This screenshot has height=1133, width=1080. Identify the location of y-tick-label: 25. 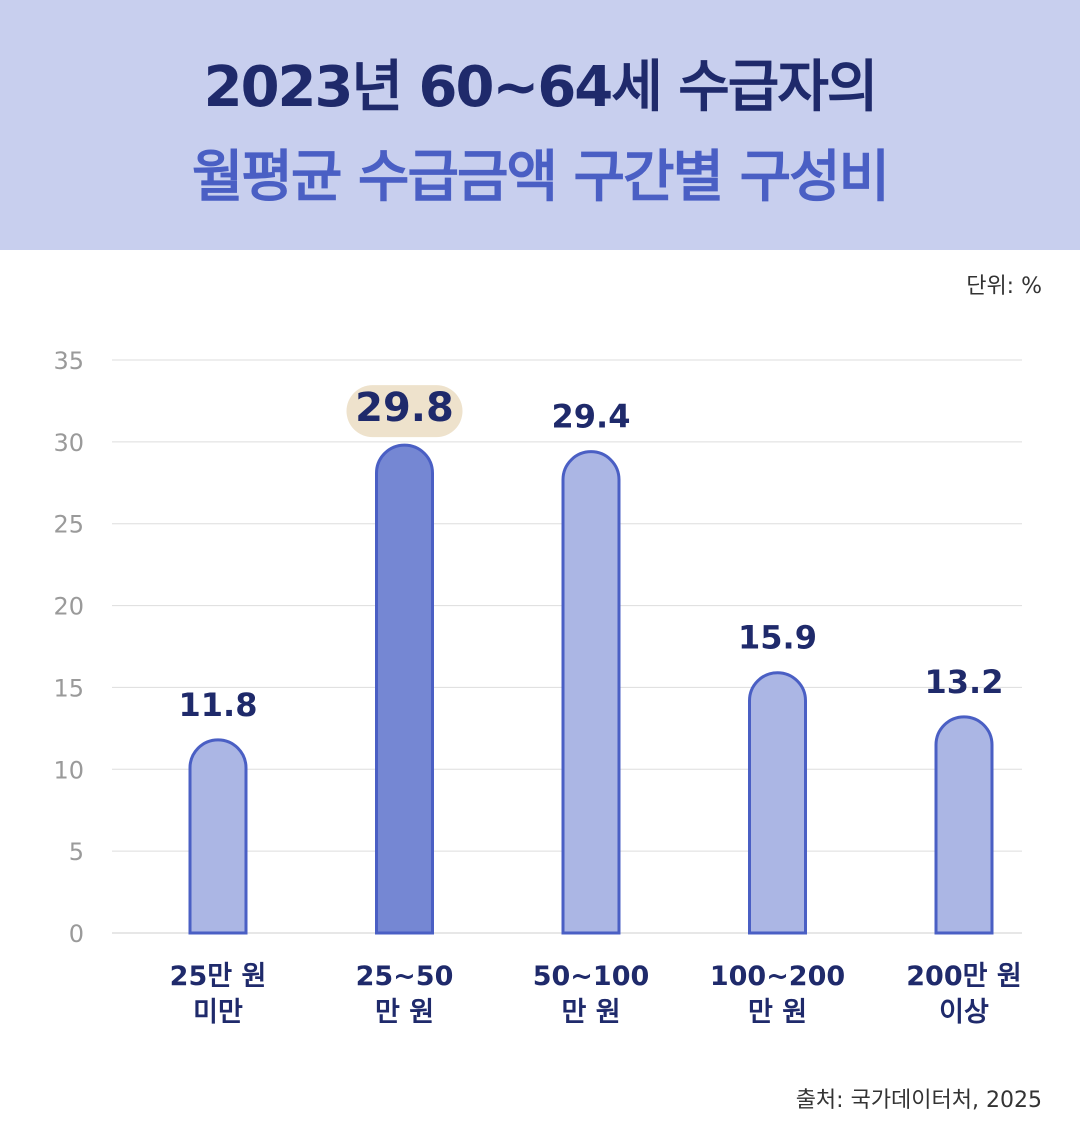
(68, 525).